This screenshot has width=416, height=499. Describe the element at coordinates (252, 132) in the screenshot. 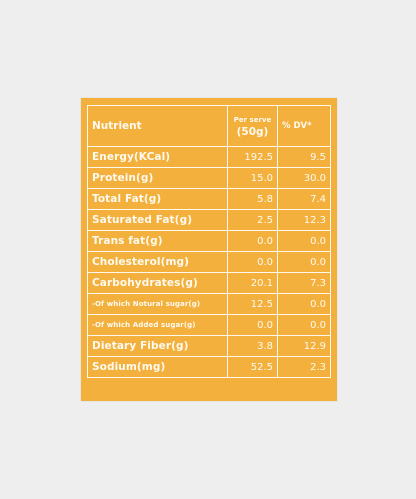

I see `header-serve-size: (50g)` at that location.